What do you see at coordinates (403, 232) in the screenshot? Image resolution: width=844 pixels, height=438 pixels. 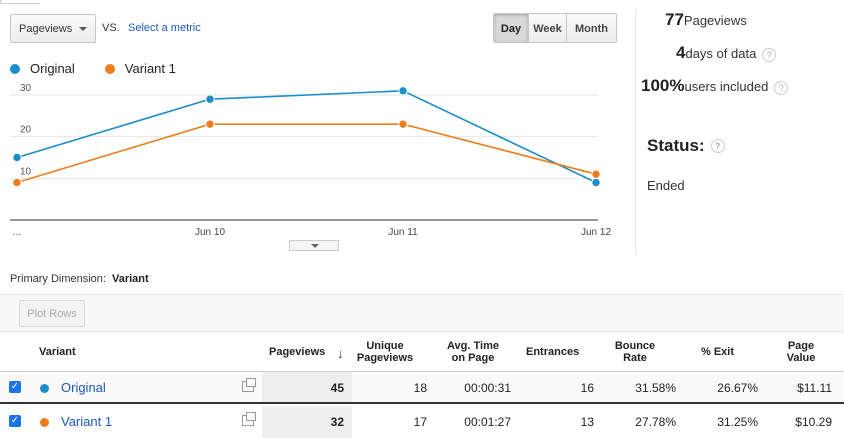 I see `x-tick-label: Jun 11` at bounding box center [403, 232].